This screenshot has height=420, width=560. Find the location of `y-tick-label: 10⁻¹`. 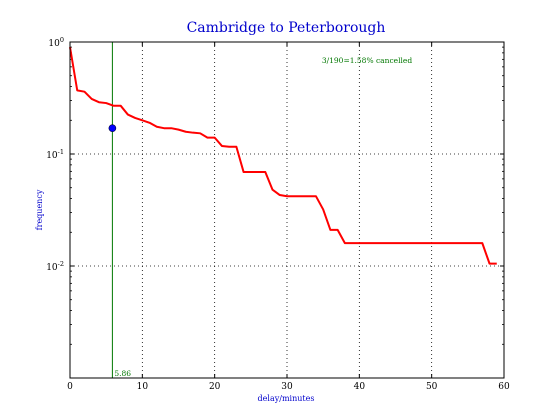

y-tick-label: 10⁻¹ is located at coordinates (55, 154).